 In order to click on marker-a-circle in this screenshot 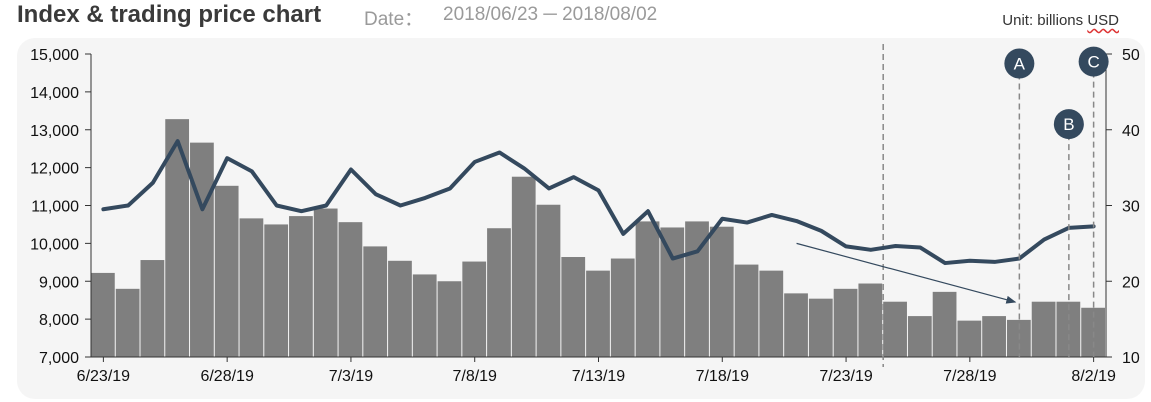, I will do `click(1019, 63)`.